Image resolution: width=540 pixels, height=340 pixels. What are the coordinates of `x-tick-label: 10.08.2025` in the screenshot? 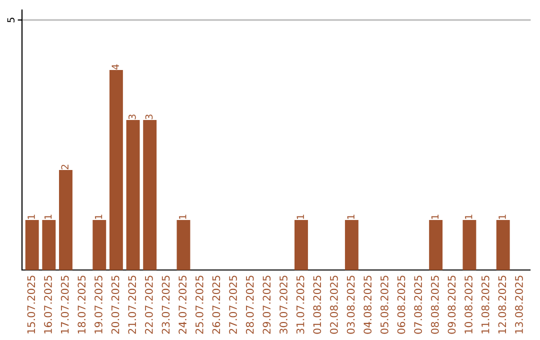 It's located at (468, 305).